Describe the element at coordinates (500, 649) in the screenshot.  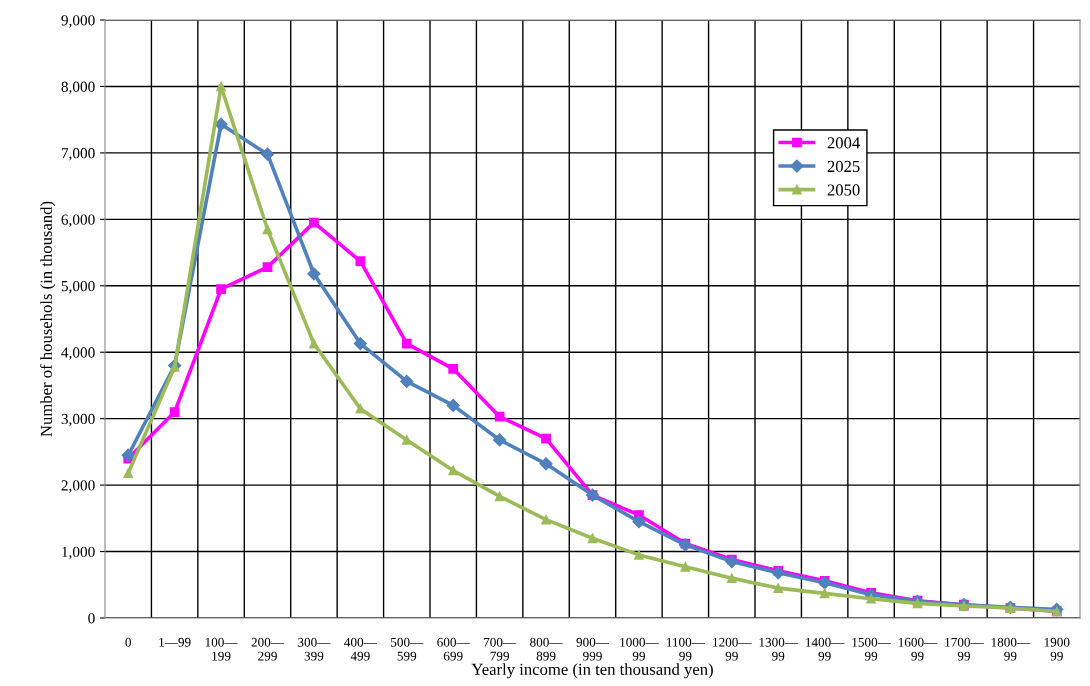
I see `x-tick-label: 700— 799` at that location.